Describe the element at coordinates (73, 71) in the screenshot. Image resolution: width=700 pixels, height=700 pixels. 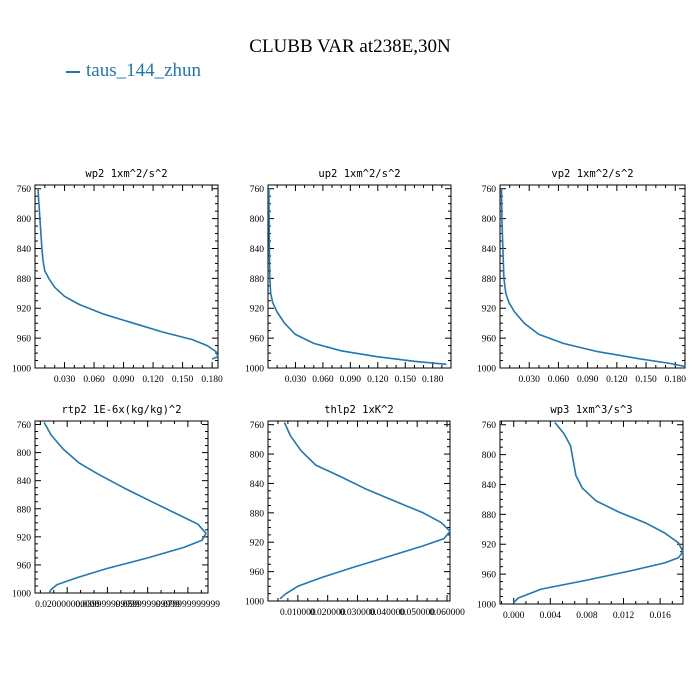
I see `legend-swatch` at that location.